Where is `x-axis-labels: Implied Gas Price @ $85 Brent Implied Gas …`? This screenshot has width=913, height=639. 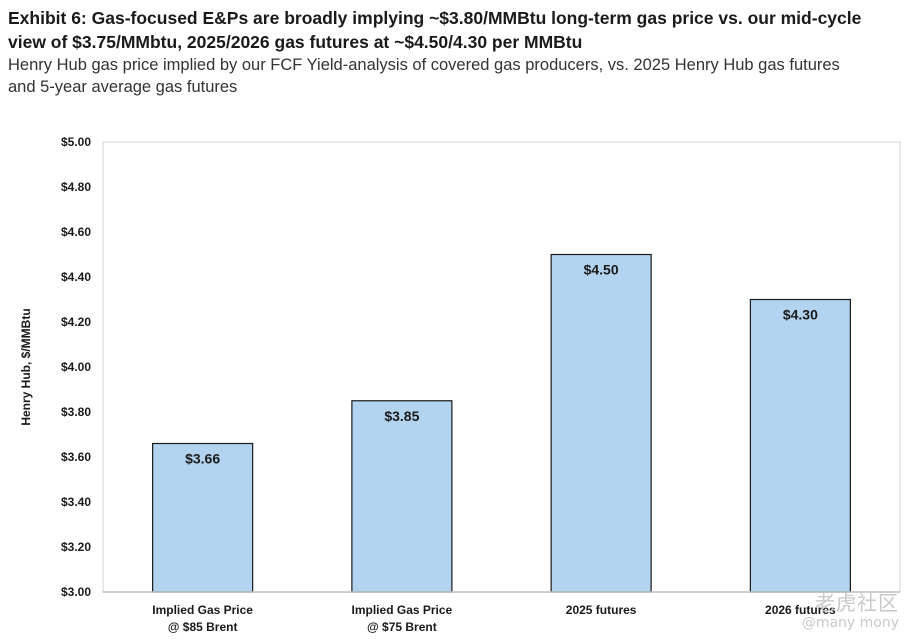
x-axis-labels: Implied Gas Price @ $85 Brent Implied Gas … is located at coordinates (494, 618).